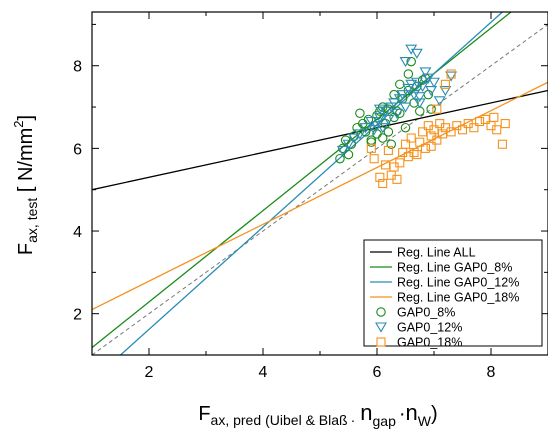 The width and height of the screenshot is (548, 432). Describe the element at coordinates (377, 372) in the screenshot. I see `x-tick-label: 6` at that location.